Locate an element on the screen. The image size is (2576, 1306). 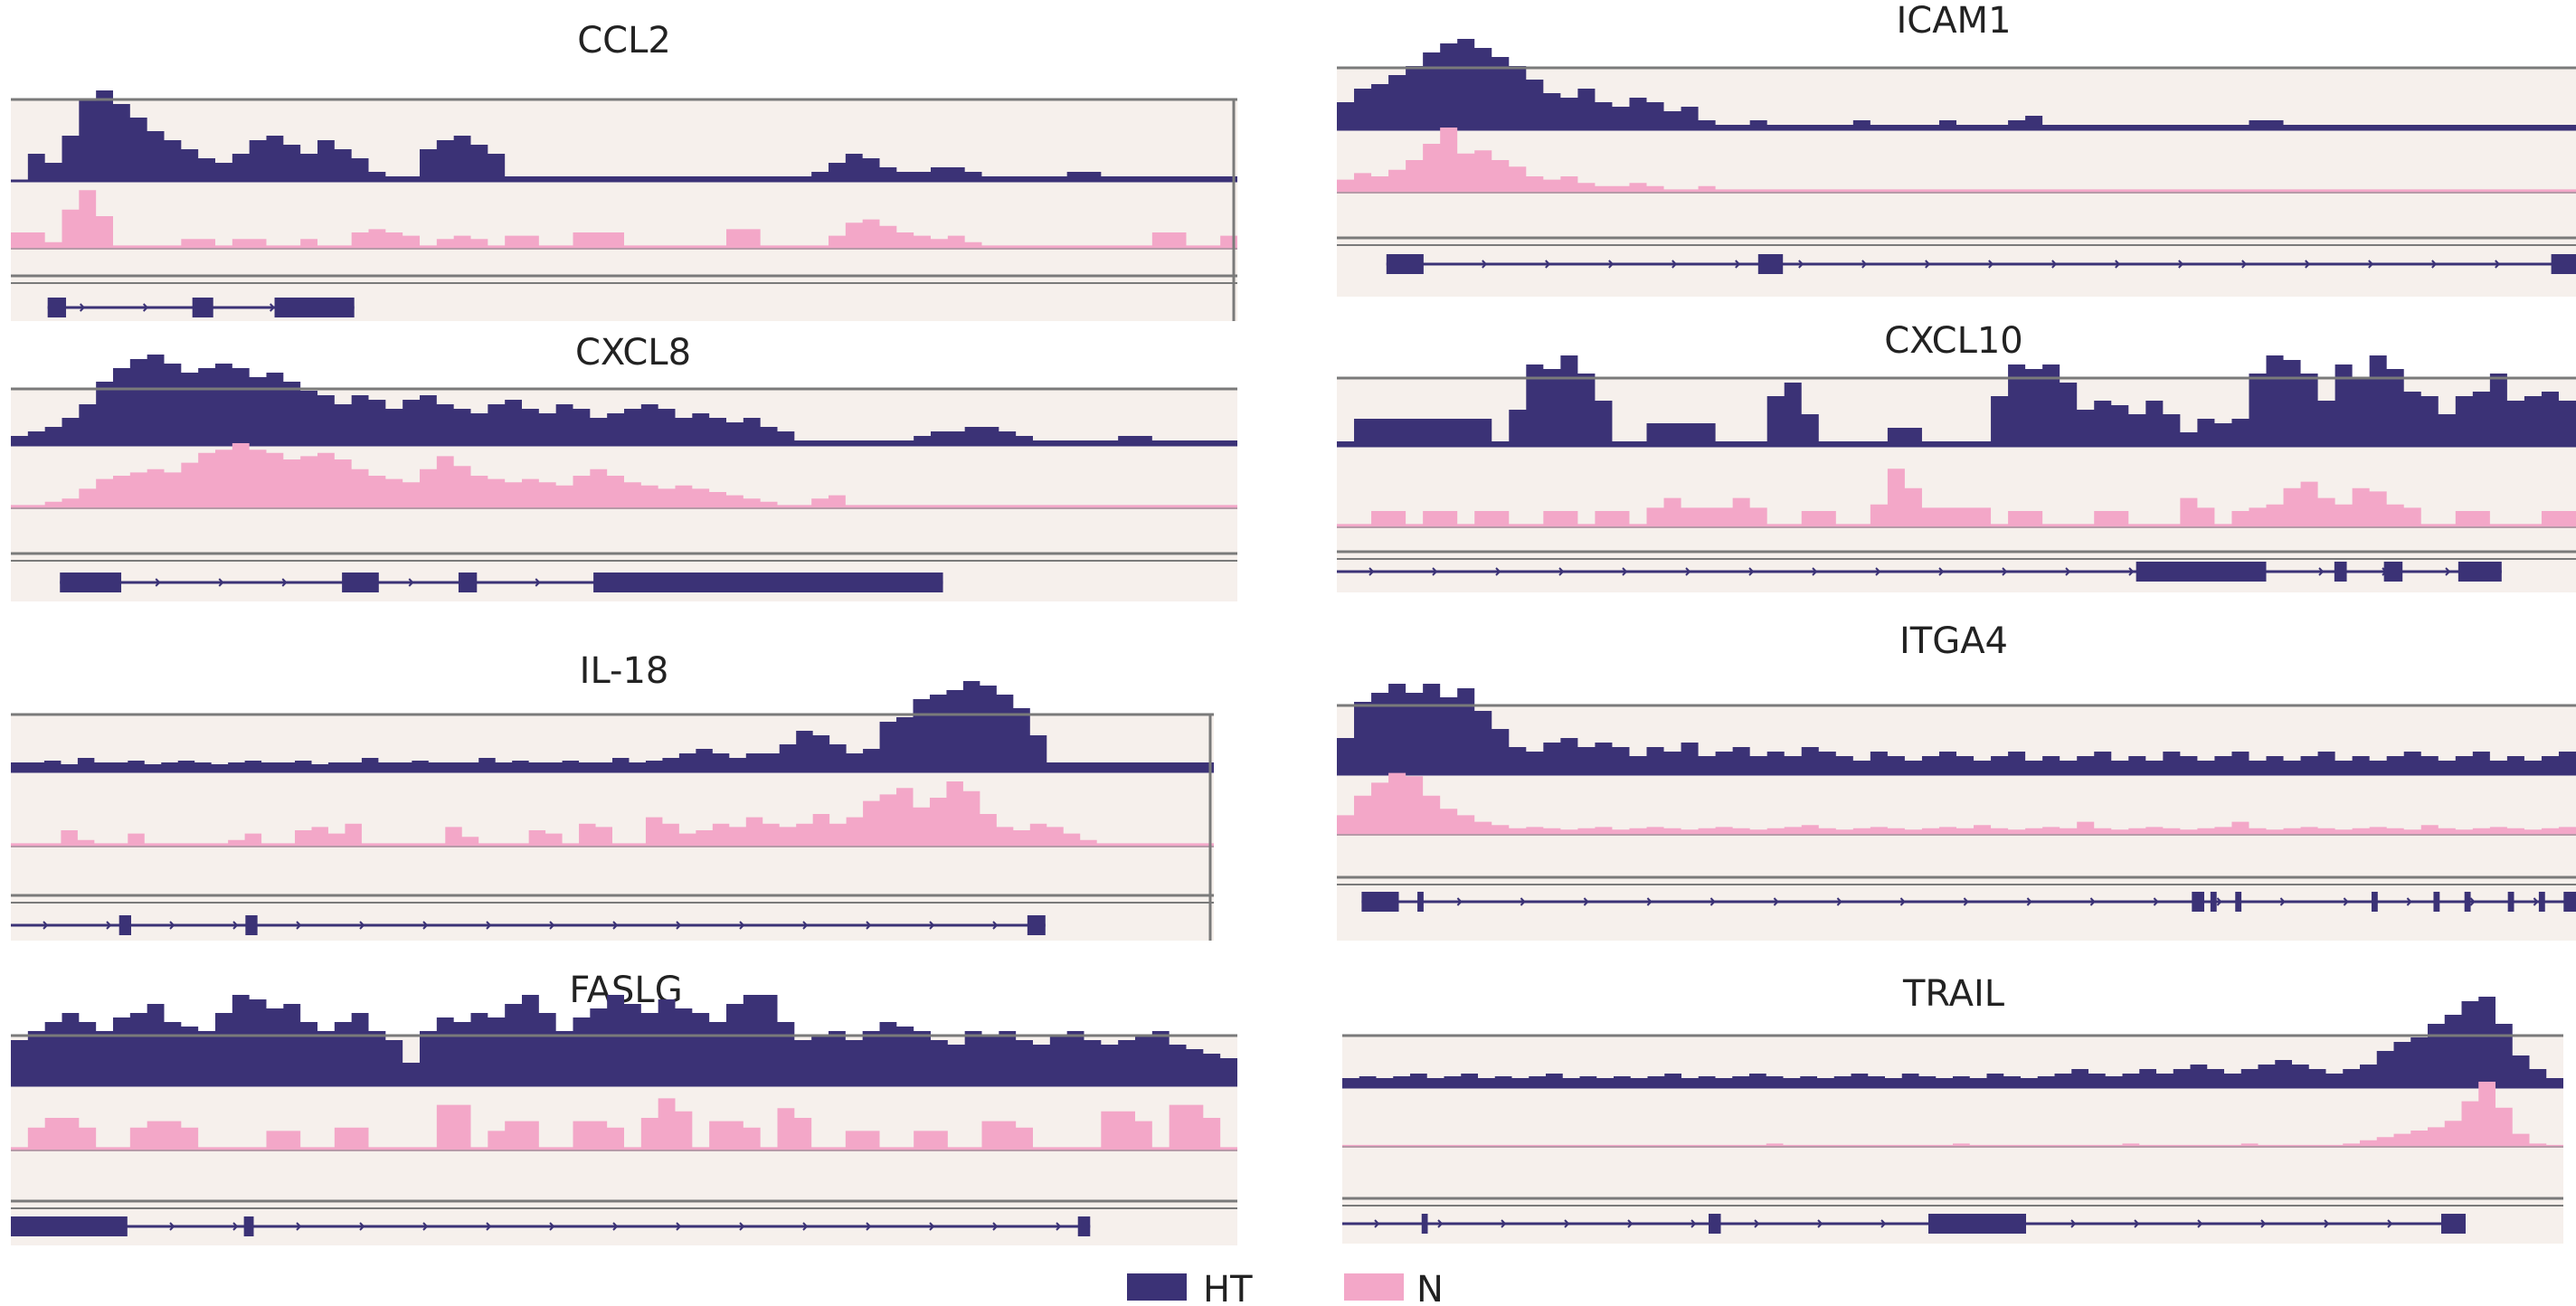
ht-track-ccl2 is located at coordinates (624, 135).